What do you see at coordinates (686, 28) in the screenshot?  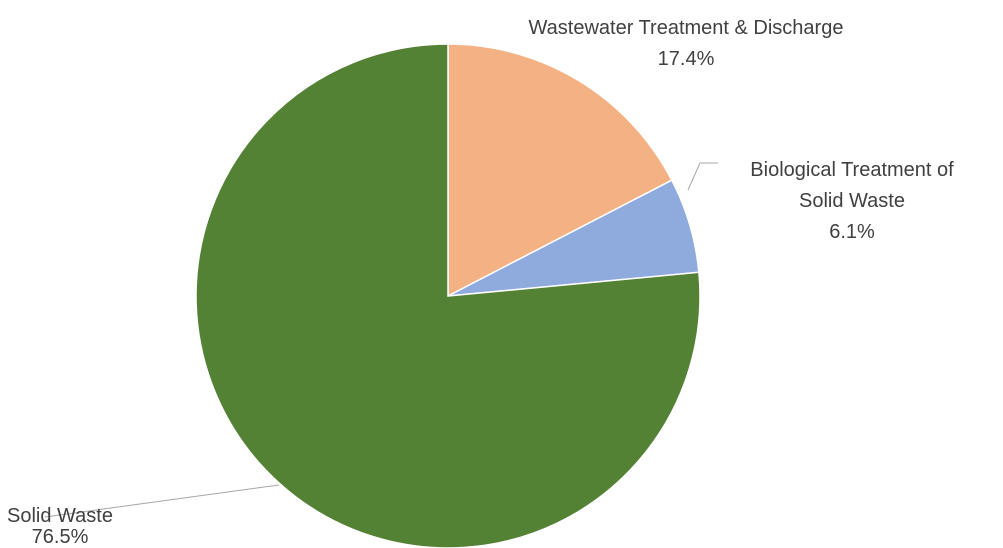 I see `category-label: Wastewater Treatment & Discharge` at bounding box center [686, 28].